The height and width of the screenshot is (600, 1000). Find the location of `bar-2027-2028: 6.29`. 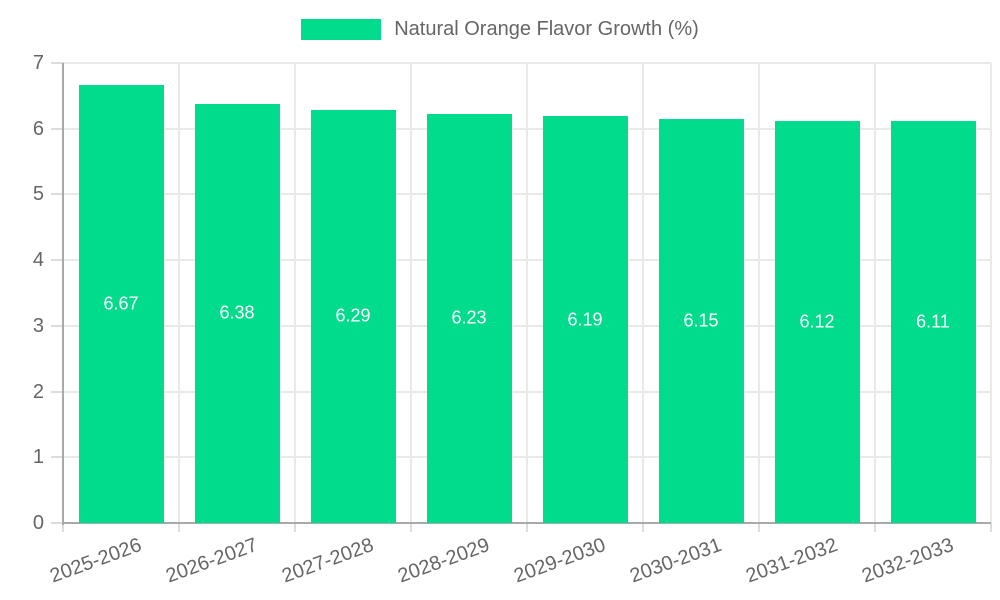

bar-2027-2028: 6.29 is located at coordinates (353, 316).